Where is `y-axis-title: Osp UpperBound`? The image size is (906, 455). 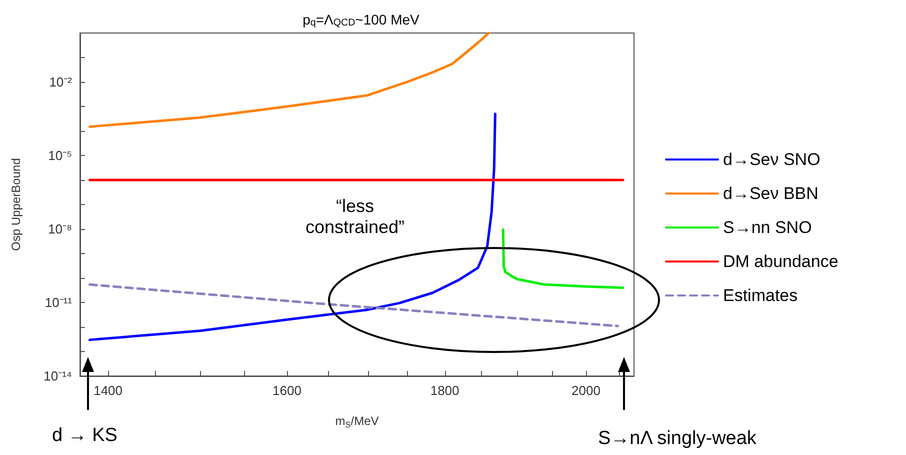 y-axis-title: Osp UpperBound is located at coordinates (16, 204).